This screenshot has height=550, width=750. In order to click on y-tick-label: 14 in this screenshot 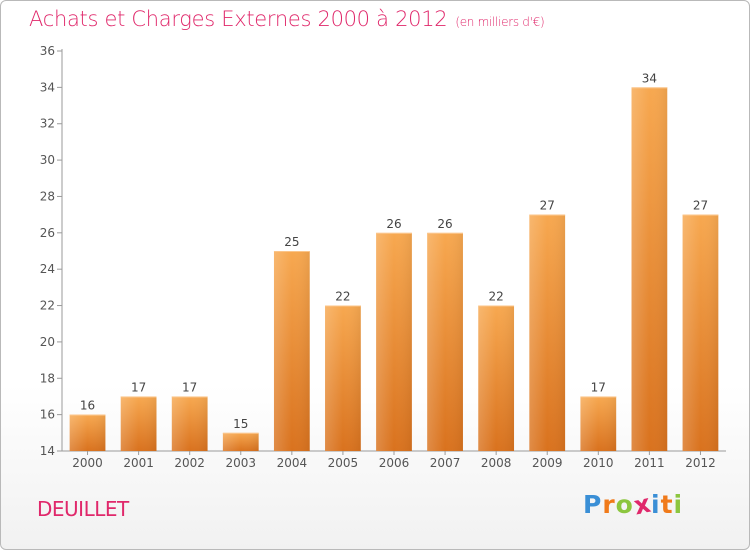, I will do `click(47, 451)`.